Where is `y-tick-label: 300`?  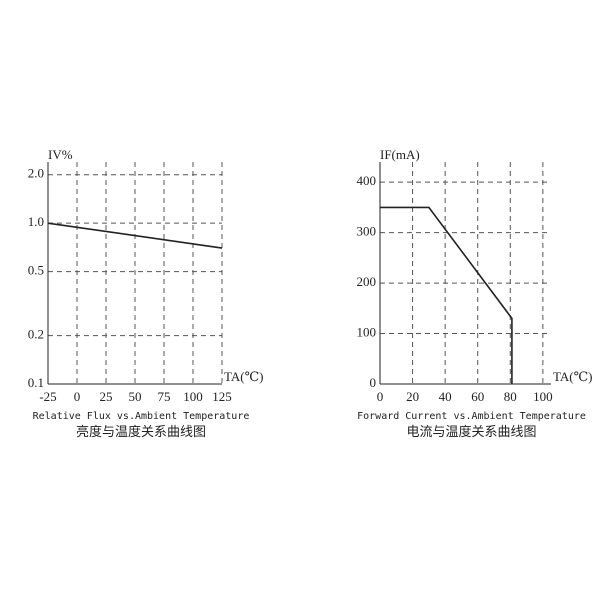 y-tick-label: 300 is located at coordinates (367, 231).